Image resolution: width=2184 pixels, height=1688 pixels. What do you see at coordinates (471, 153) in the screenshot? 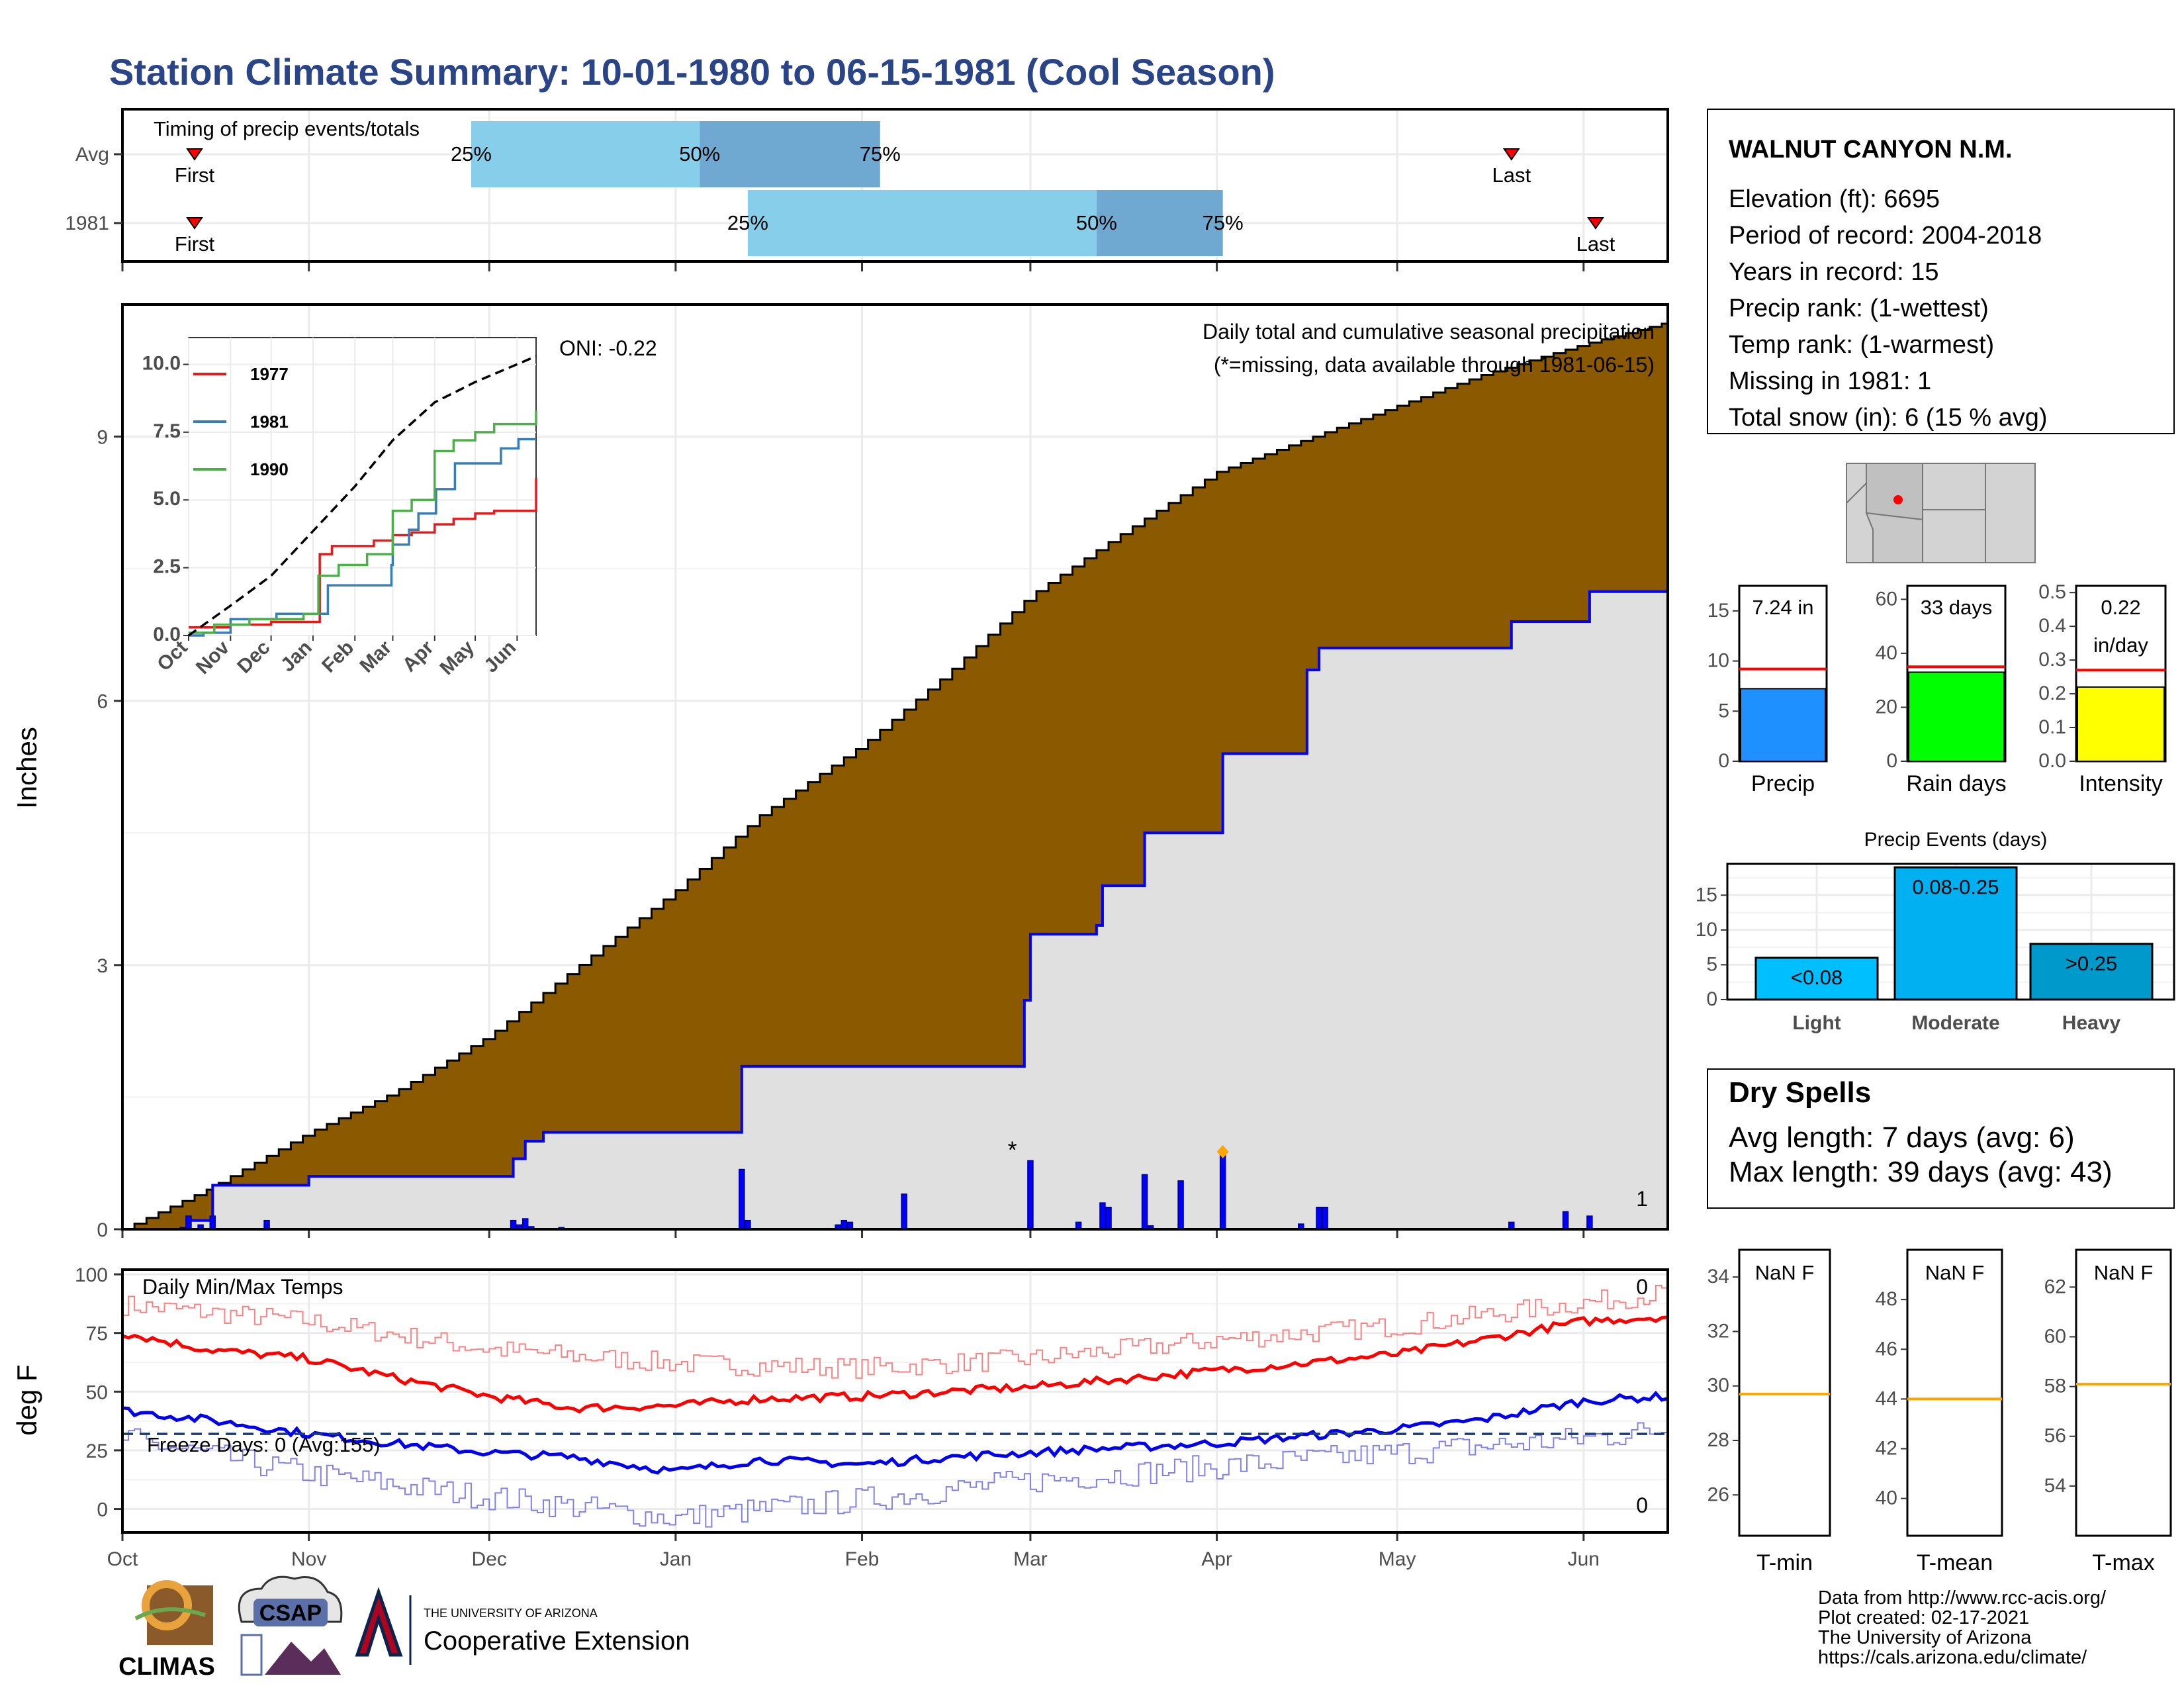
I see `timing-p25-label: 25%` at bounding box center [471, 153].